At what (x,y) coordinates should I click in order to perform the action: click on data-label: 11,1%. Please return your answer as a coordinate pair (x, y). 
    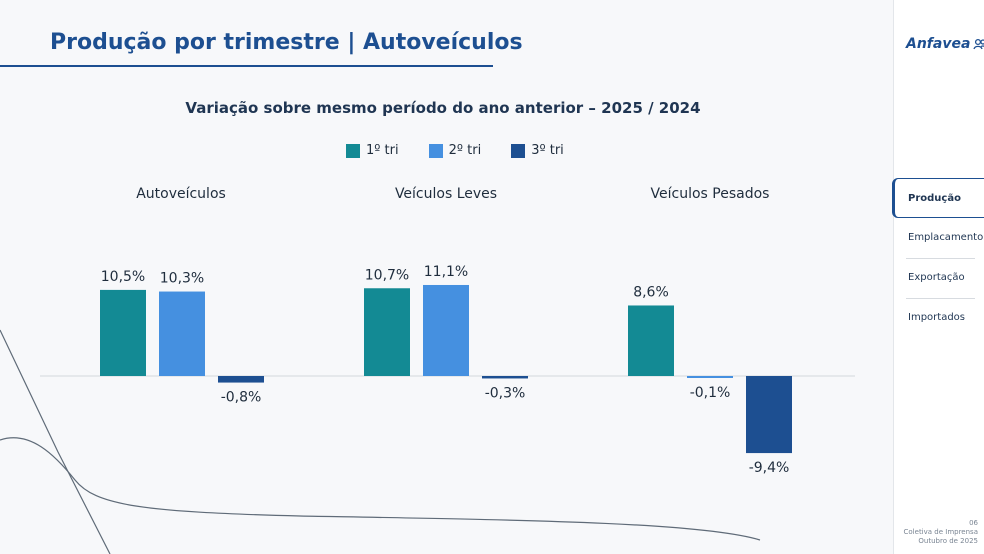
    Looking at the image, I should click on (446, 272).